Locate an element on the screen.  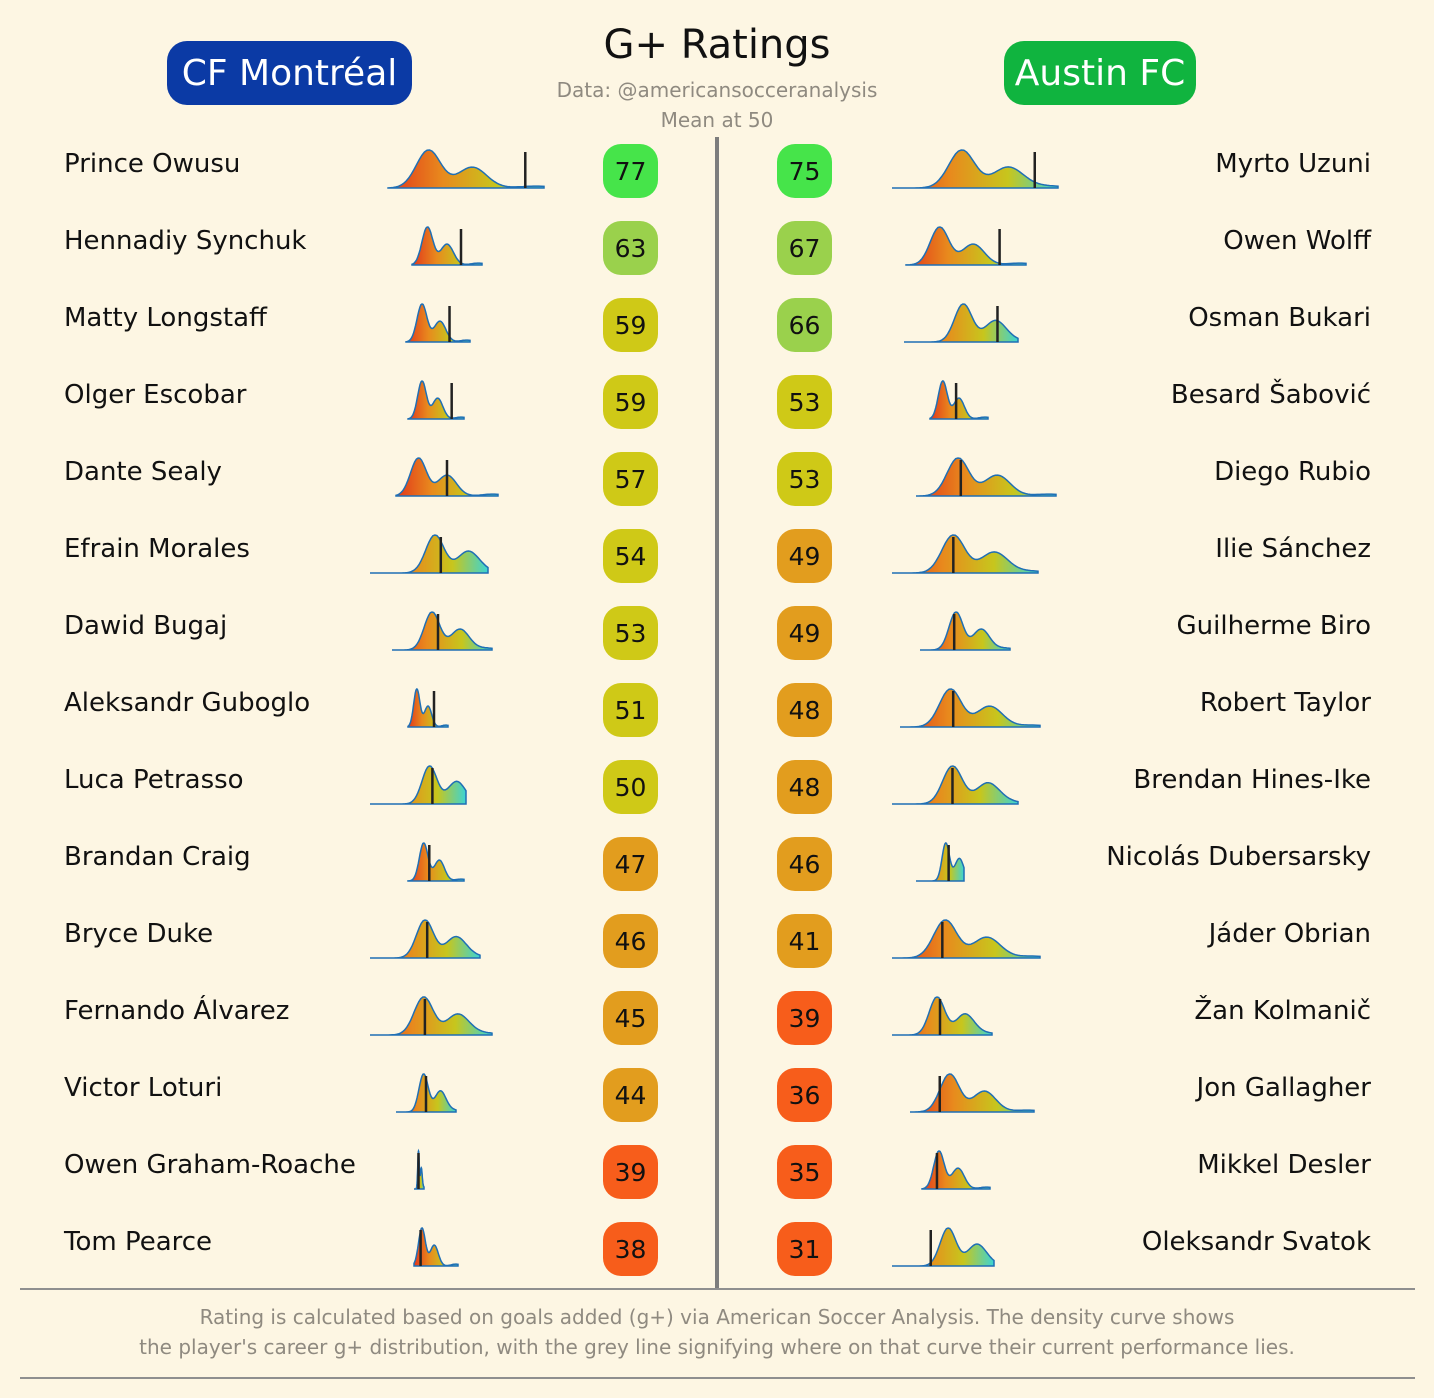
rating-badge-right: 35 is located at coordinates (804, 1172).